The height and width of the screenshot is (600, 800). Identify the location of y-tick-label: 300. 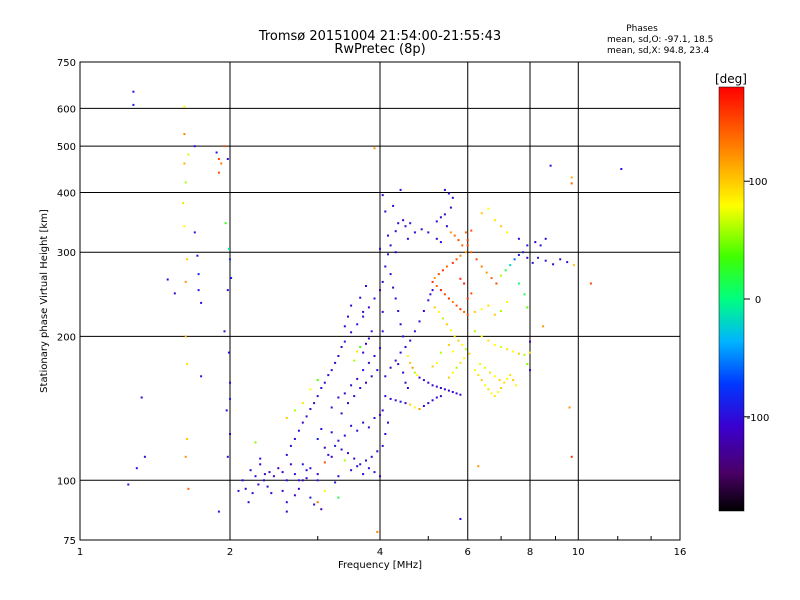
(66, 253).